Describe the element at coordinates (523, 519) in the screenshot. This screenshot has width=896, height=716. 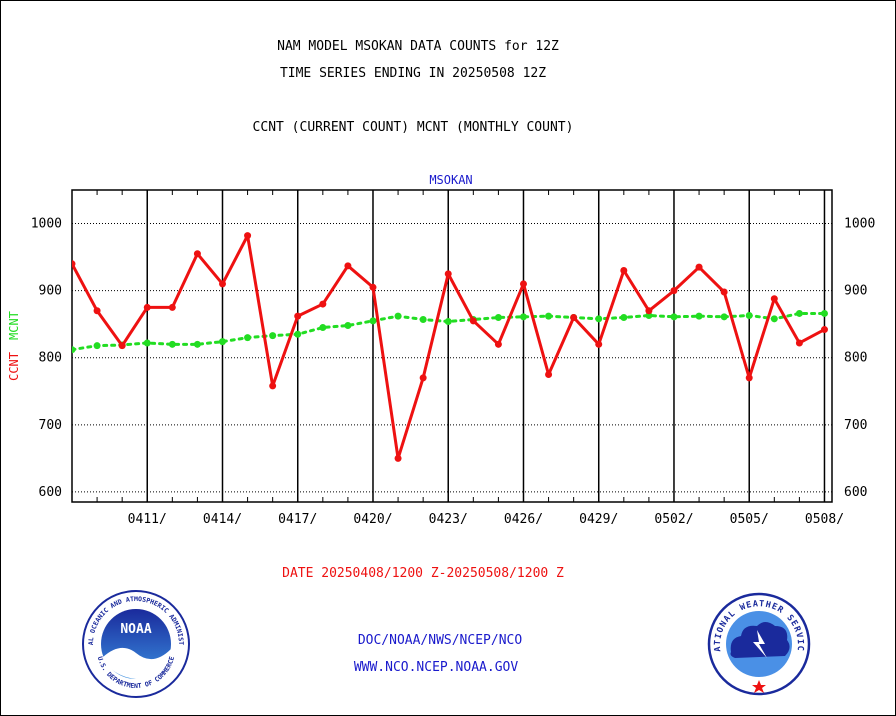
I see `x-tick-label: 0426/` at that location.